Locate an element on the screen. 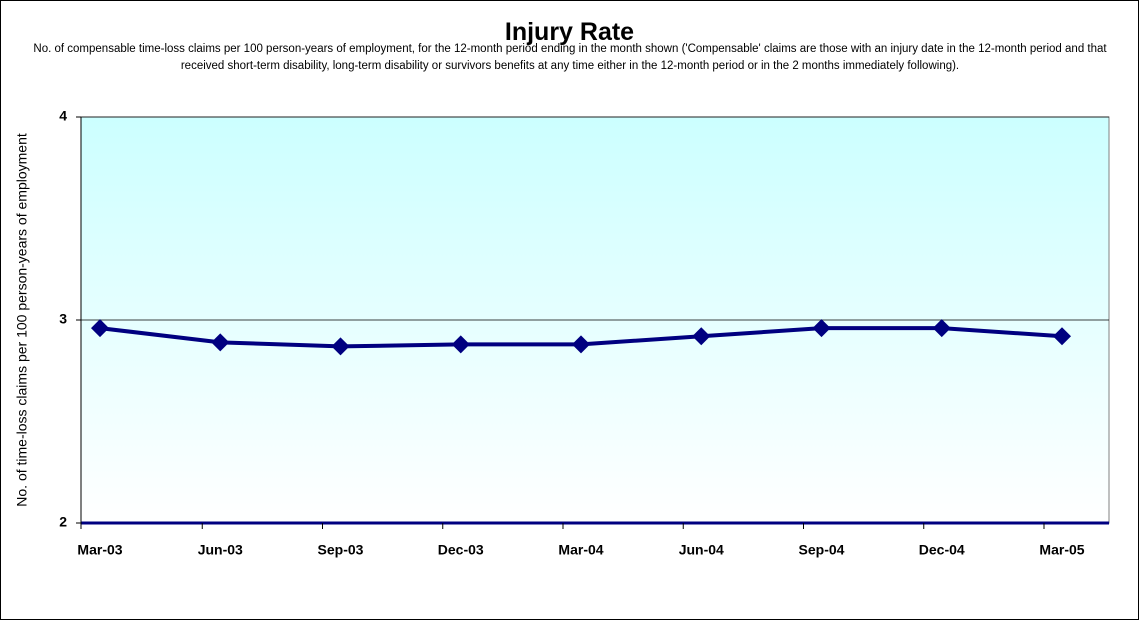 The image size is (1139, 620). x-tick-label: Dec-03 is located at coordinates (461, 550).